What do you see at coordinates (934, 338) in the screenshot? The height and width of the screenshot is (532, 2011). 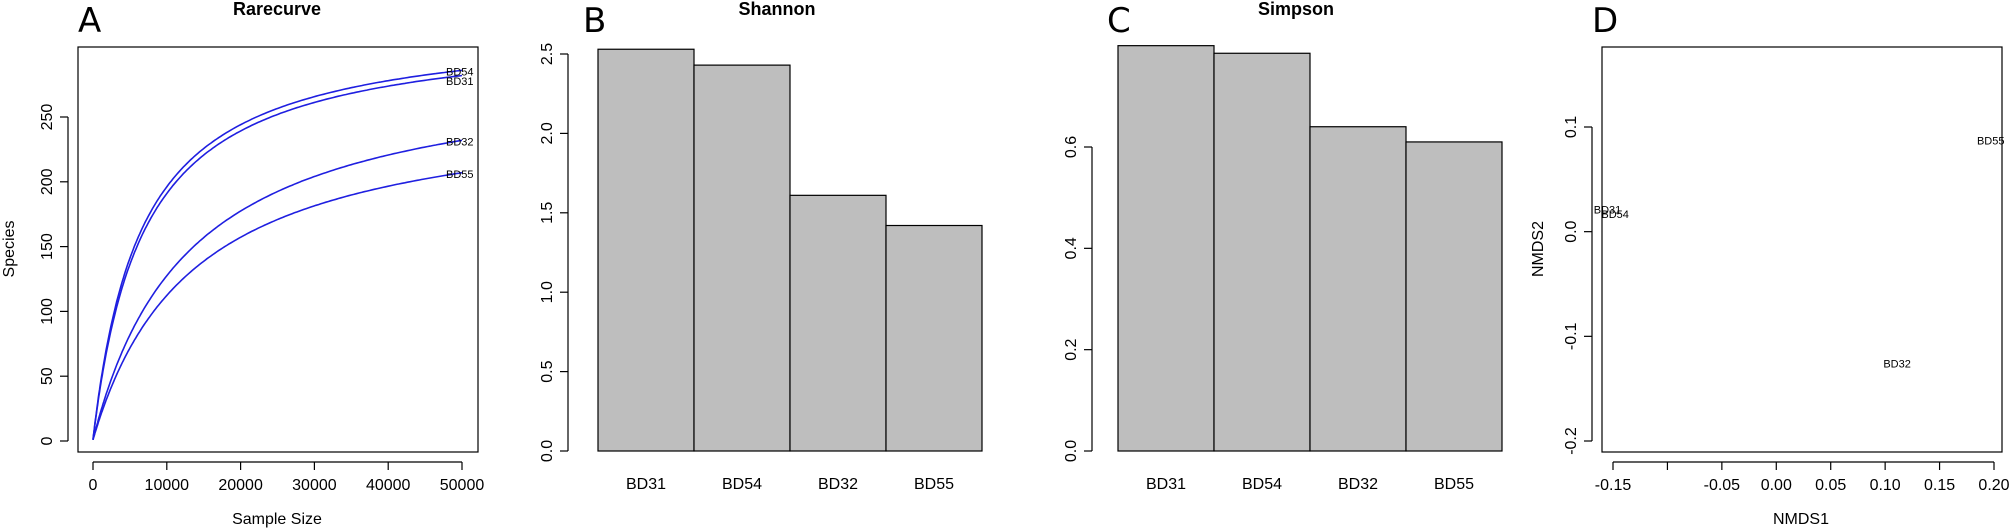 I see `shannon-bar-bd55` at bounding box center [934, 338].